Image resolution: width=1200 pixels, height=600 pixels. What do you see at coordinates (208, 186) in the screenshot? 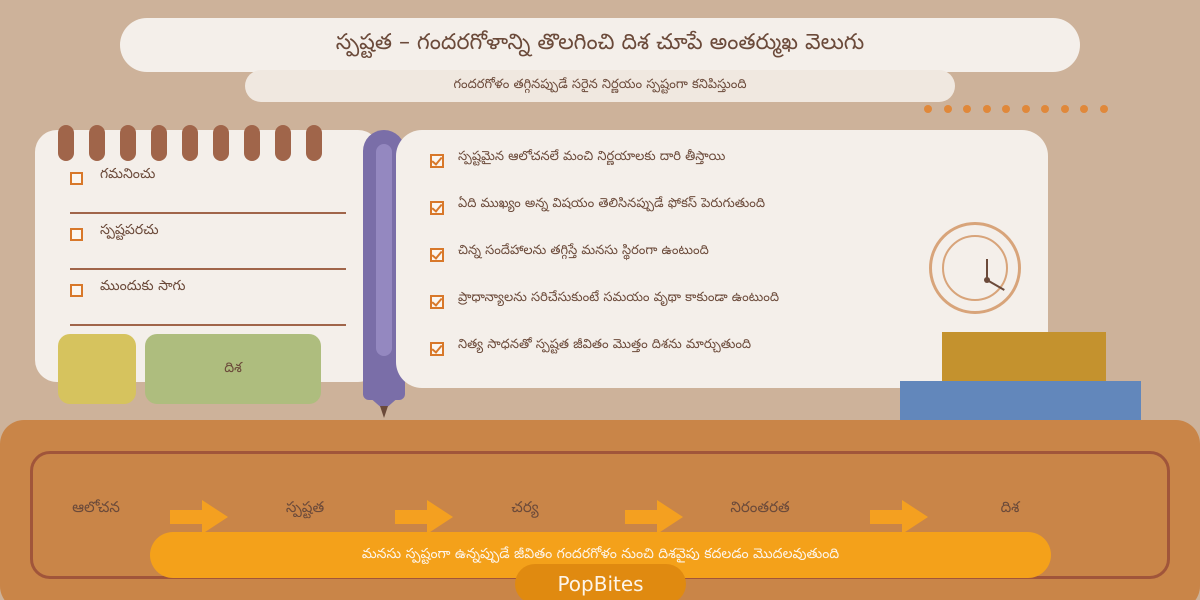
I see `todo-item: గమనించు` at bounding box center [208, 186].